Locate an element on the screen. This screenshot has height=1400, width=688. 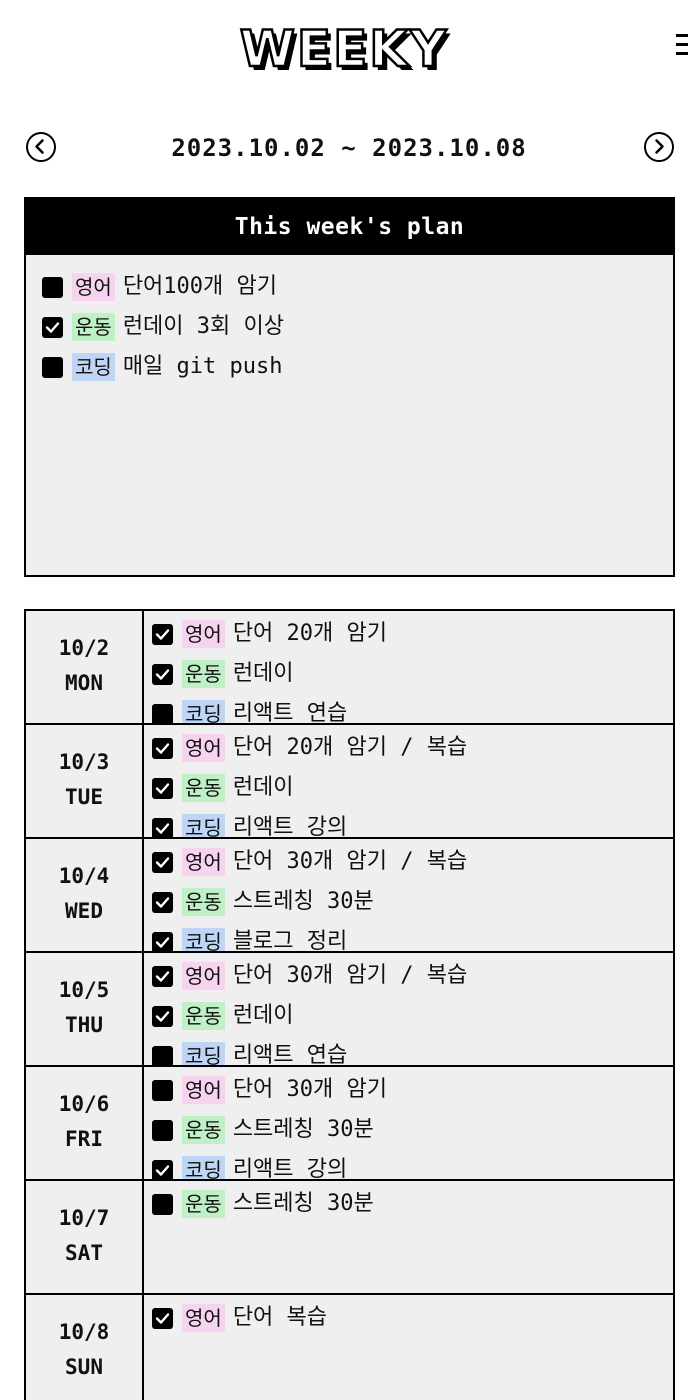
chevron-left-icon is located at coordinates (39, 146).